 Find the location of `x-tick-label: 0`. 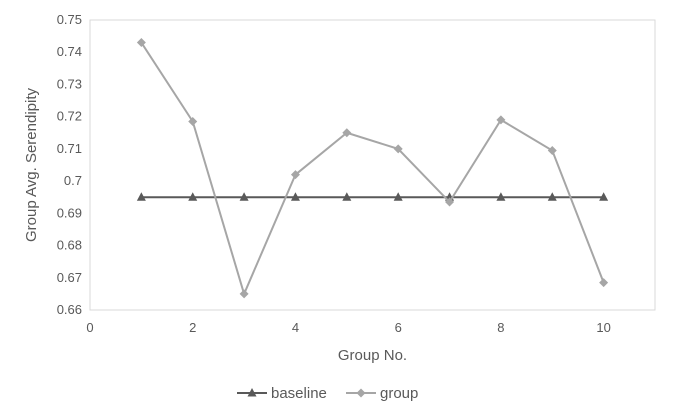

x-tick-label: 0 is located at coordinates (89, 327).